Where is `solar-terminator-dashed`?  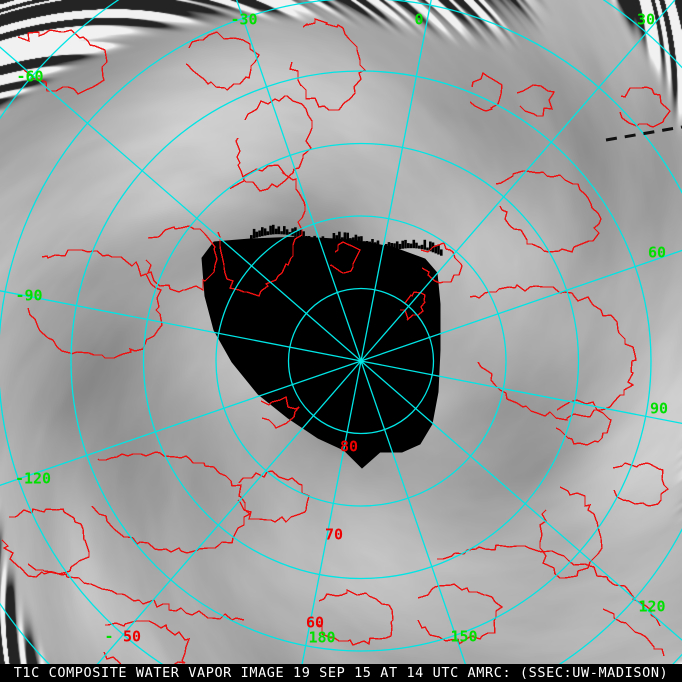 solar-terminator-dashed is located at coordinates (643, 133).